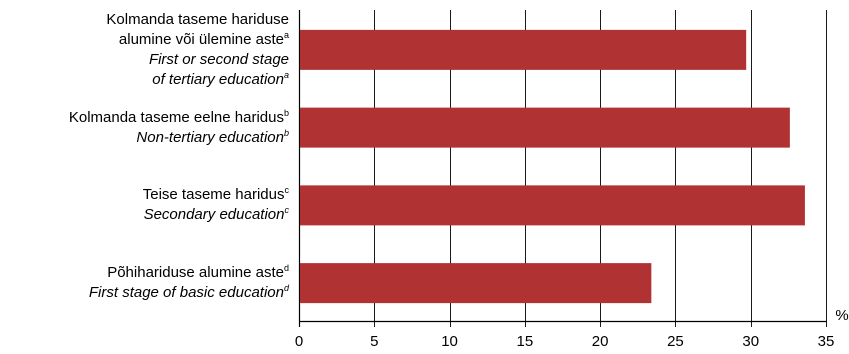  What do you see at coordinates (186, 293) in the screenshot?
I see `category-label-text: First stage of basic education` at bounding box center [186, 293].